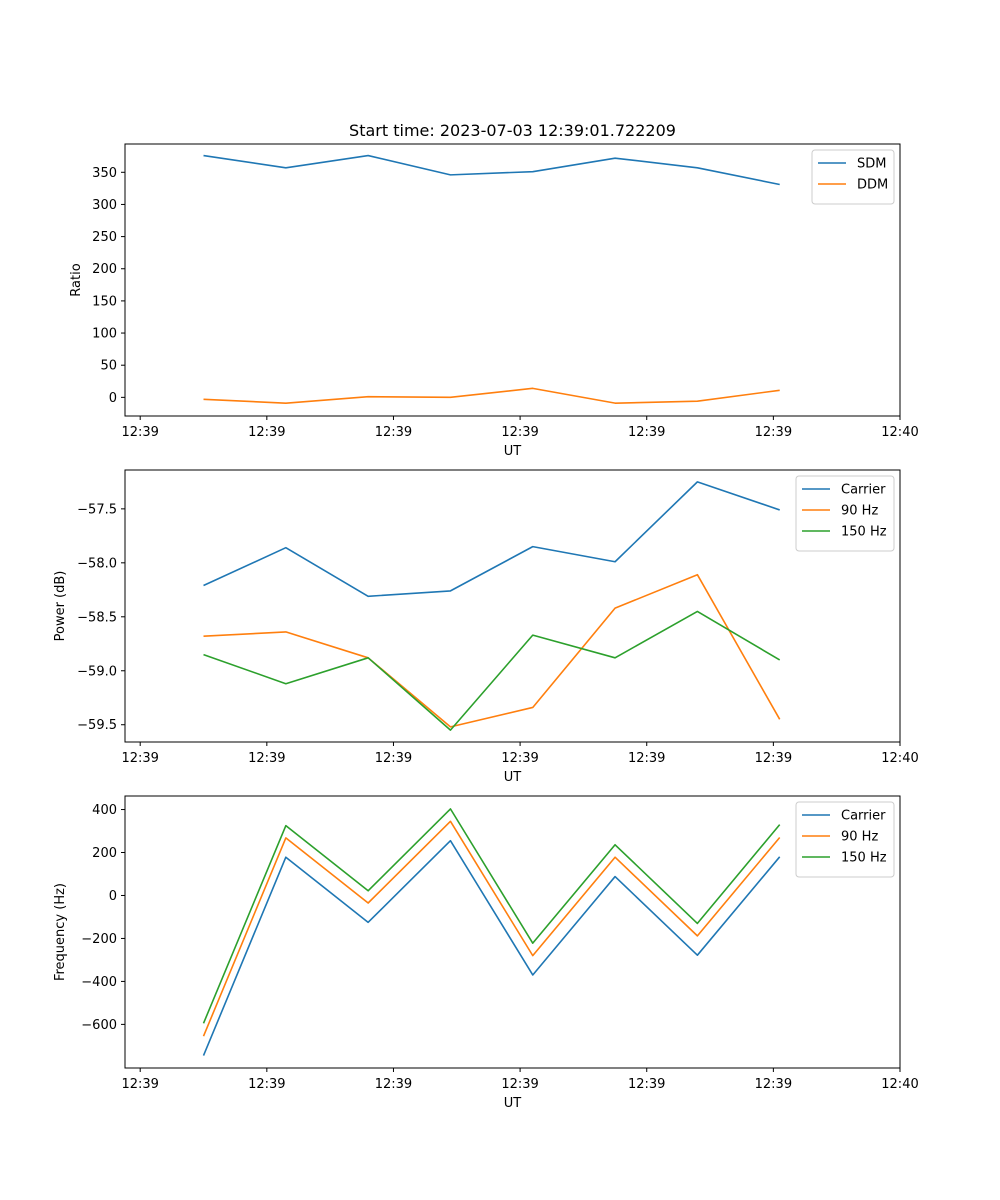 The image size is (1000, 1200). I want to click on frequency-series-carrier-line, so click(491, 947).